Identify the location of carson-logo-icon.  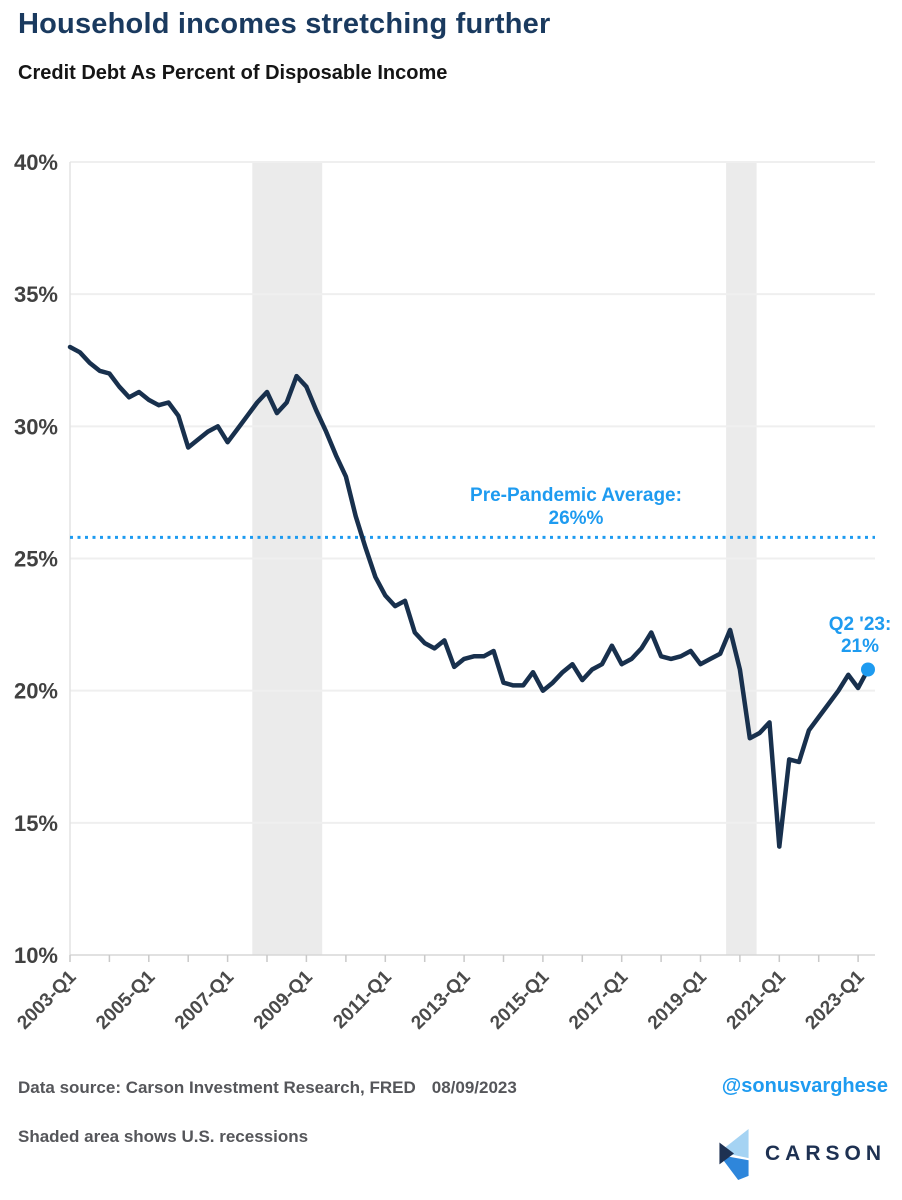
(734, 1154).